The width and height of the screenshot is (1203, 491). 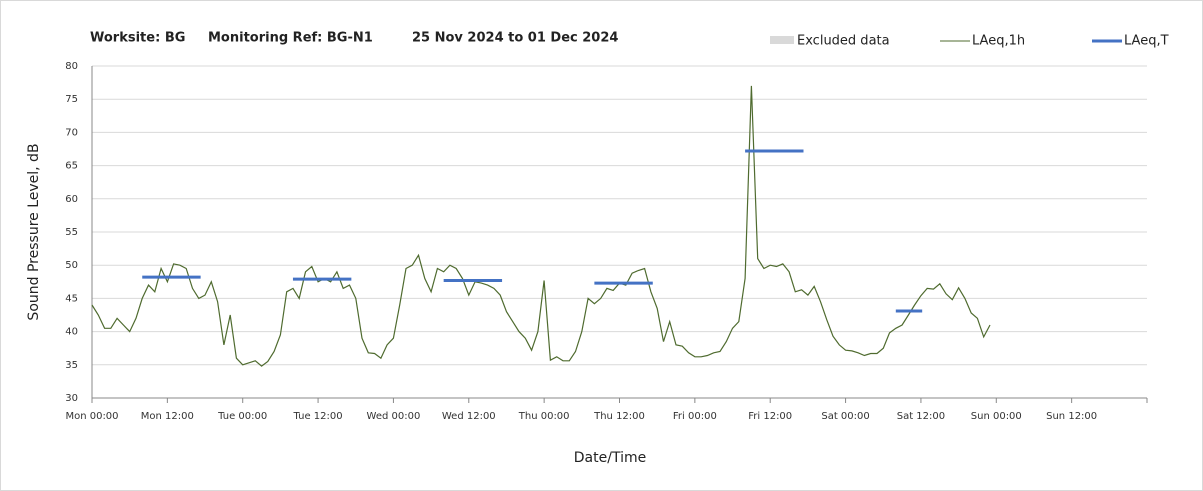 What do you see at coordinates (71, 232) in the screenshot?
I see `y-tick-label: 55` at bounding box center [71, 232].